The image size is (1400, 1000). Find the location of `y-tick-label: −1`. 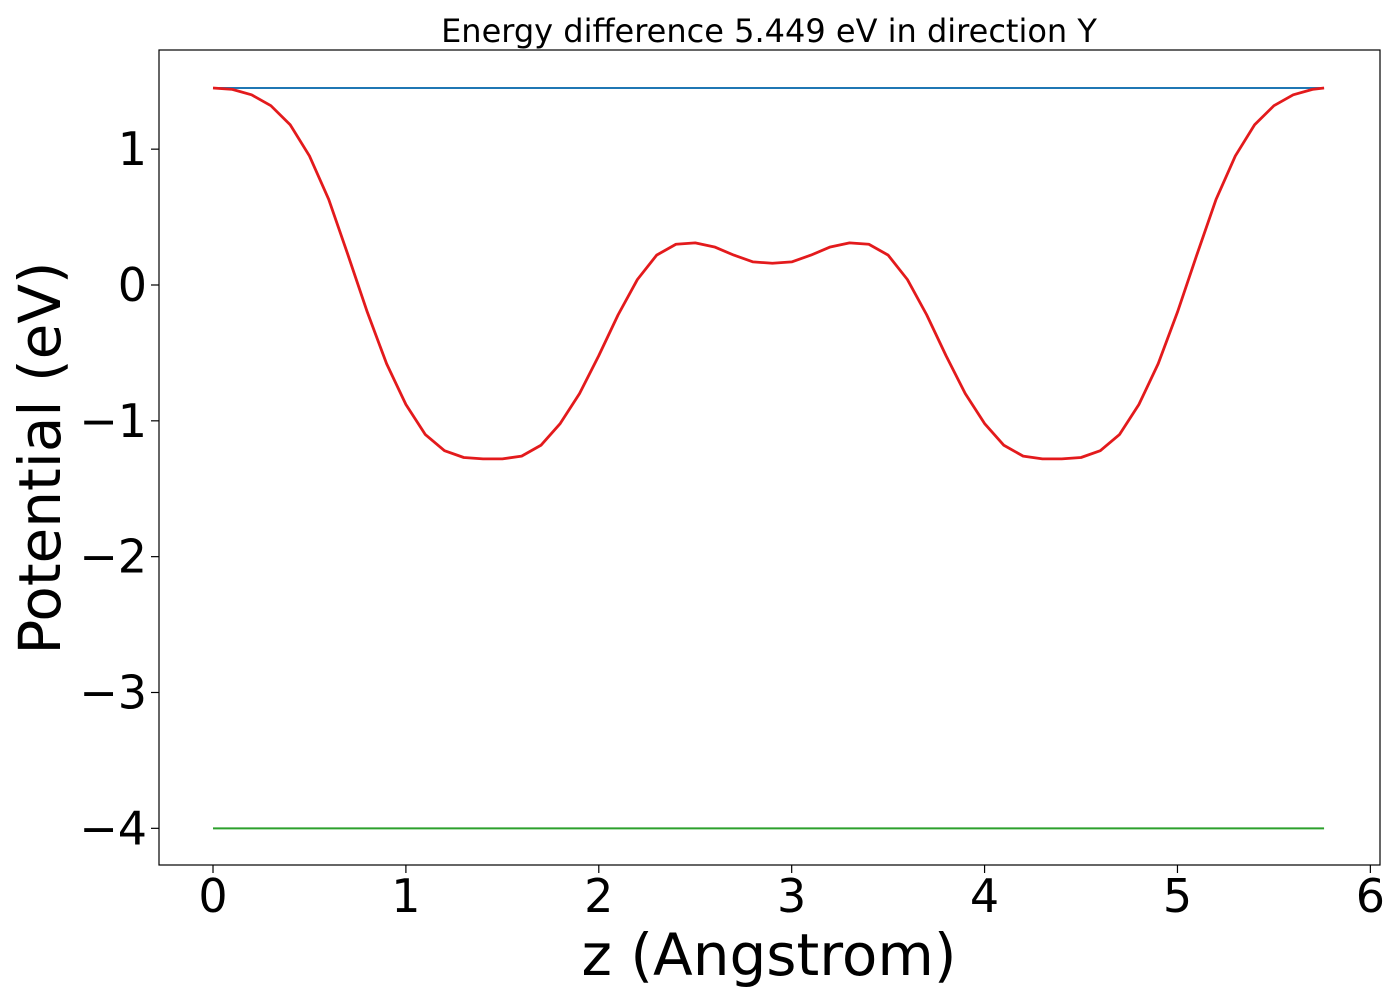

y-tick-label: −1 is located at coordinates (113, 421).